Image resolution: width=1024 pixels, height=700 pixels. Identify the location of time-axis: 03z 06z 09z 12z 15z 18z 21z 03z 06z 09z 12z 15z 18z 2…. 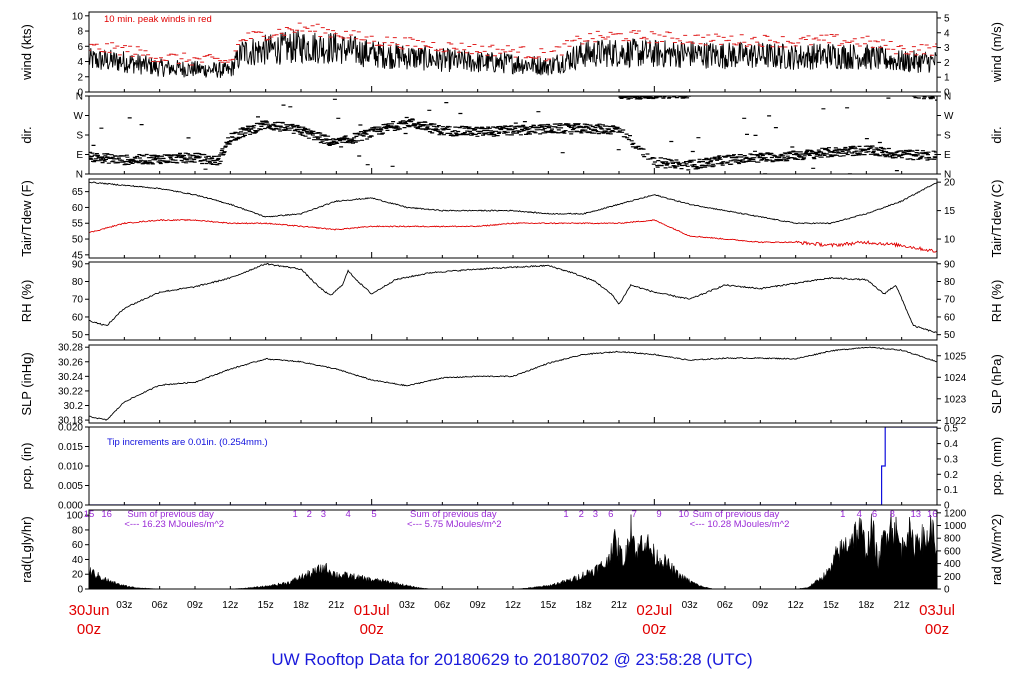
(512, 619).